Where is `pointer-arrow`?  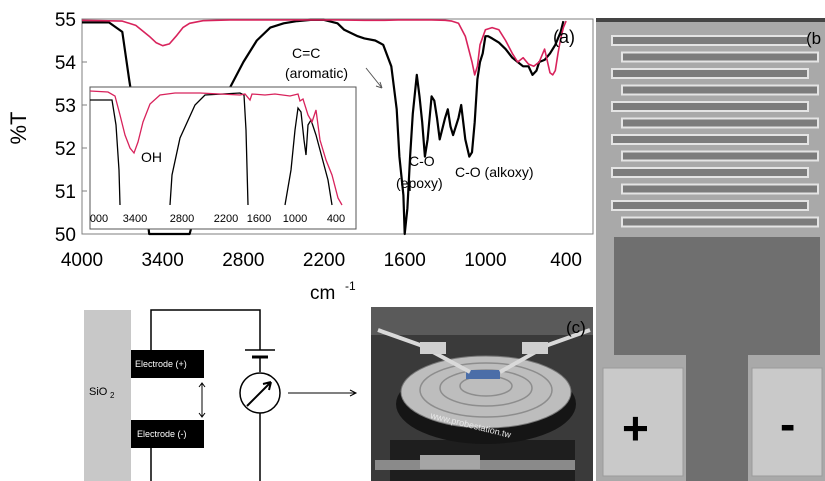 pointer-arrow is located at coordinates (323, 393).